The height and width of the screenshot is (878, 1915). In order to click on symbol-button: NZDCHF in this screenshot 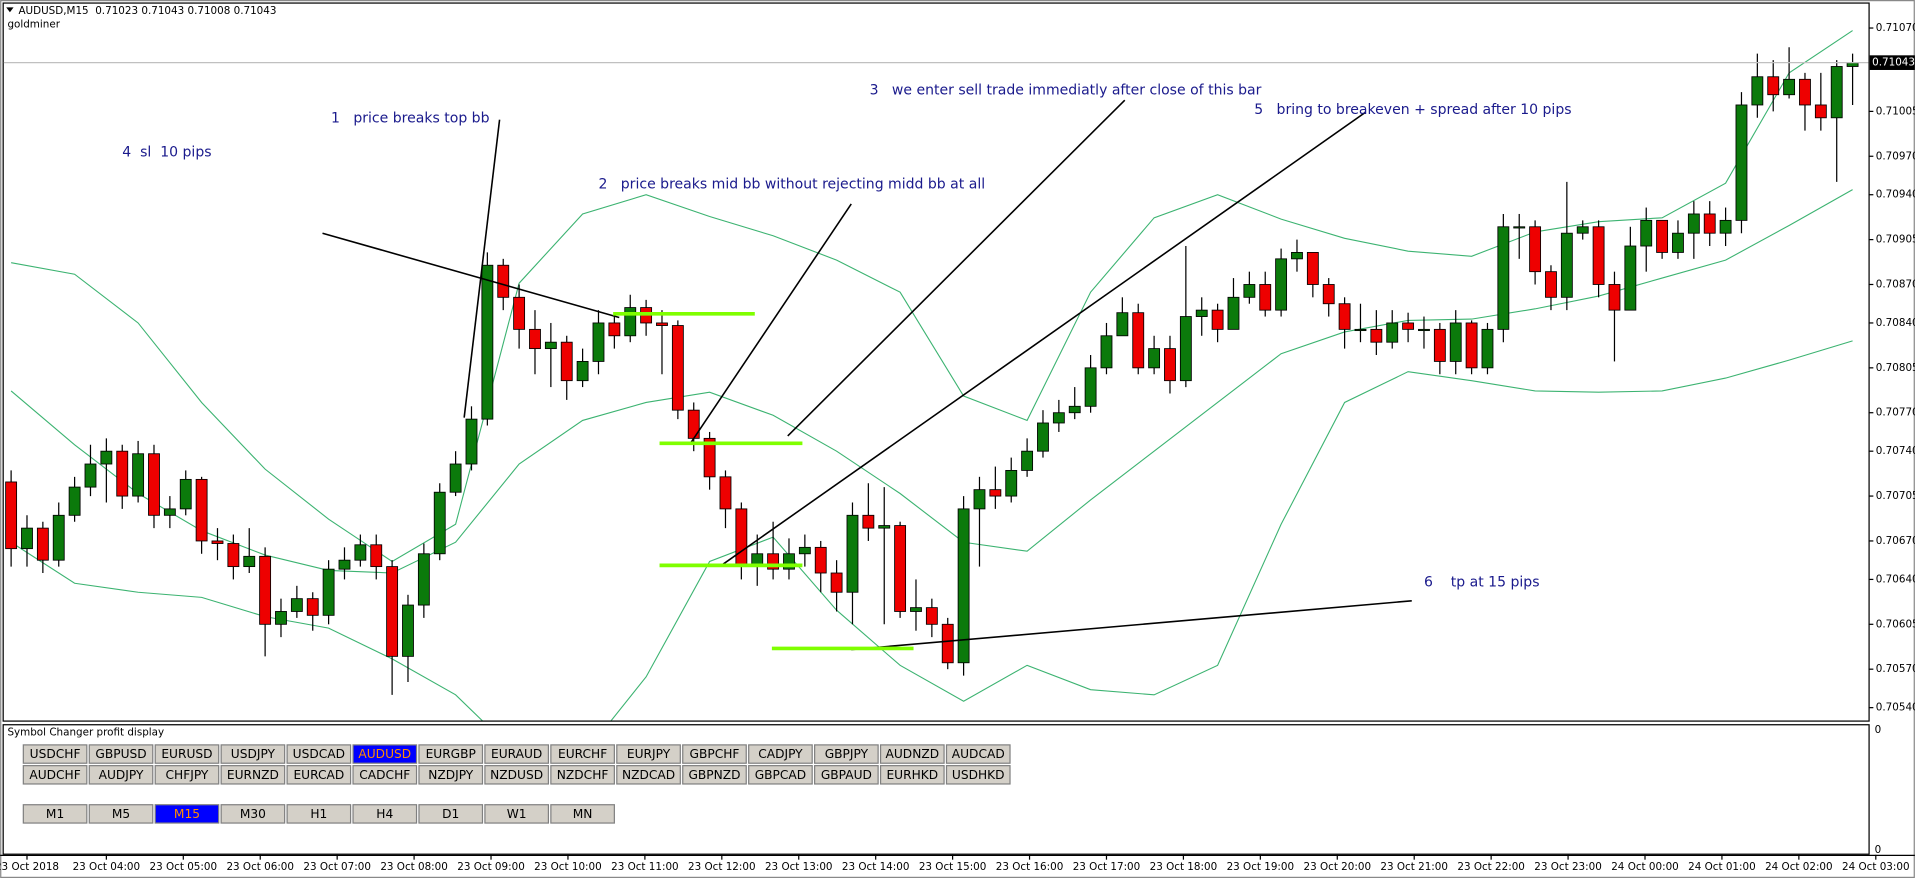, I will do `click(582, 775)`.